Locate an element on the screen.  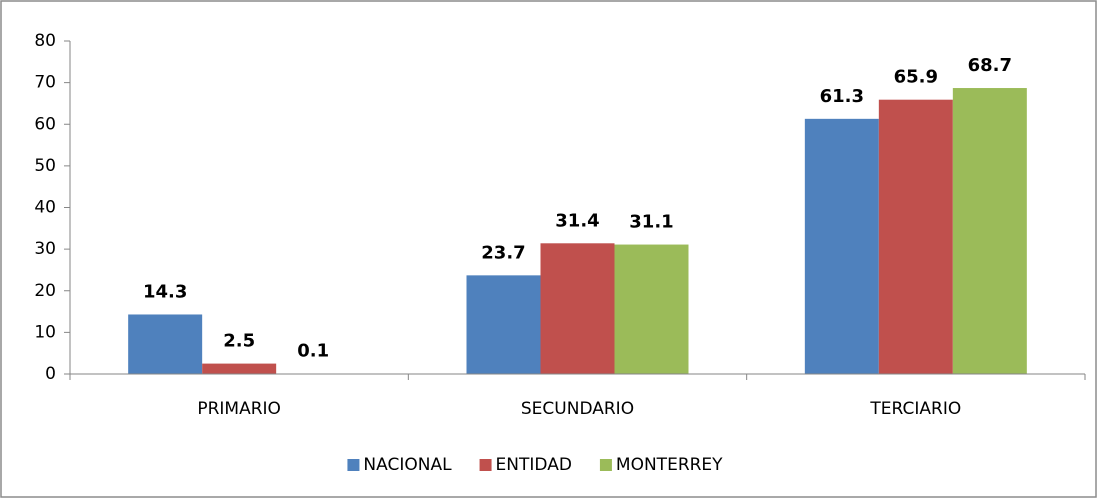
y-tick-label: 20 is located at coordinates (45, 291).